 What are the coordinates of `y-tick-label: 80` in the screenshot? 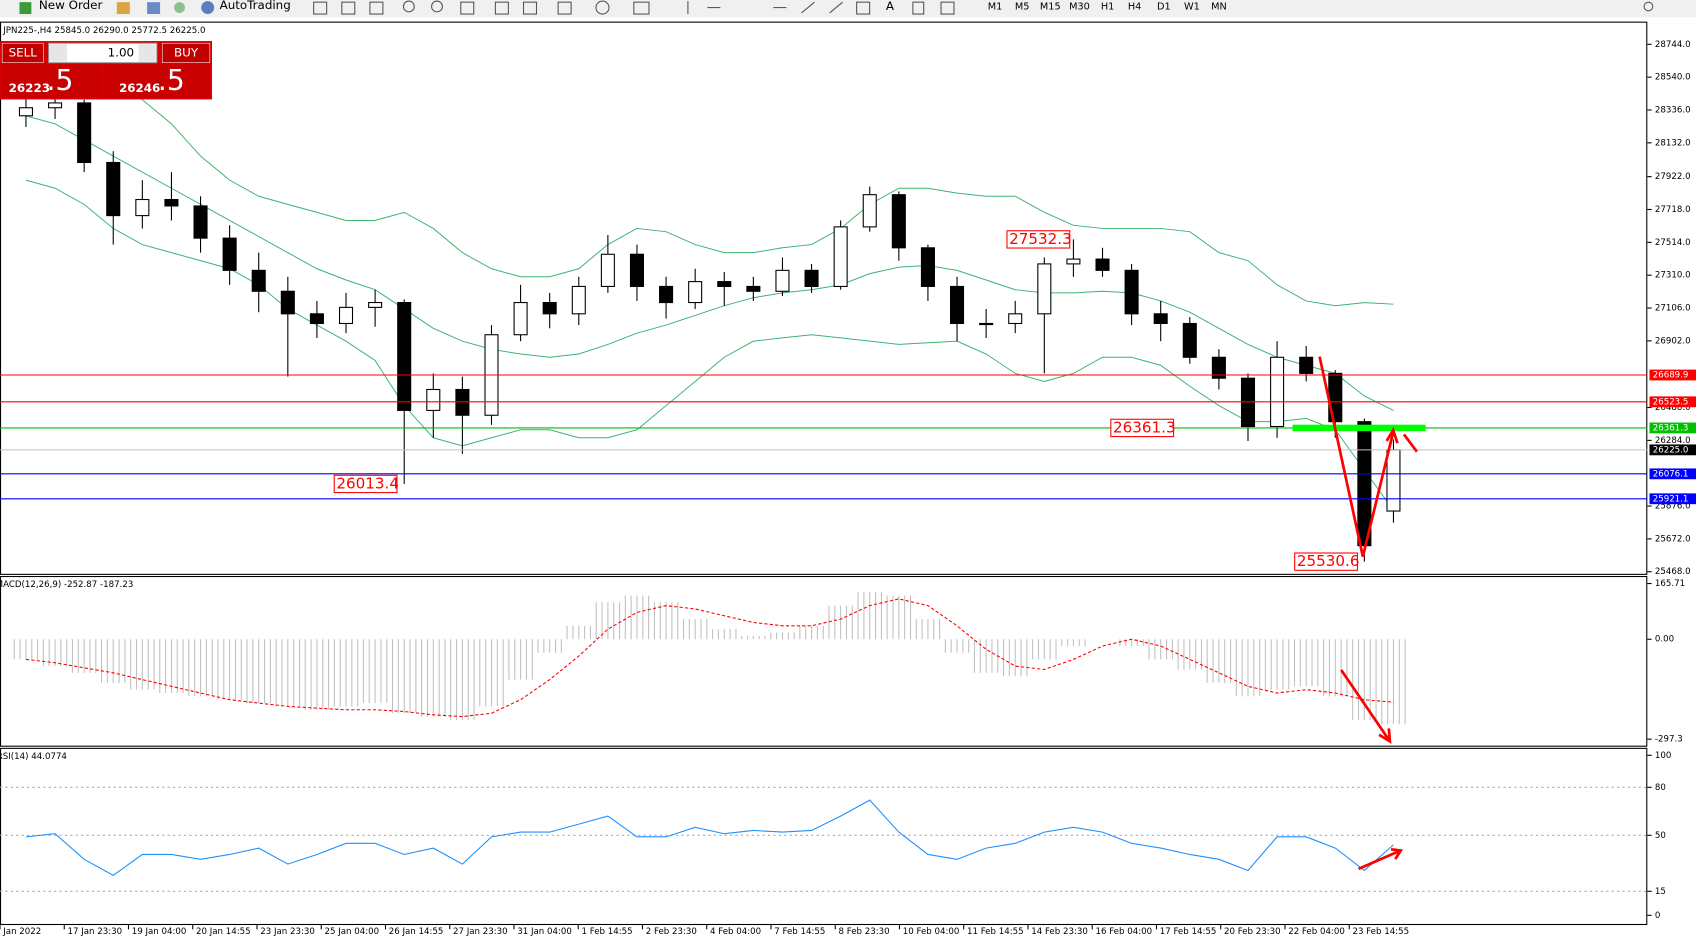 It's located at (1660, 788).